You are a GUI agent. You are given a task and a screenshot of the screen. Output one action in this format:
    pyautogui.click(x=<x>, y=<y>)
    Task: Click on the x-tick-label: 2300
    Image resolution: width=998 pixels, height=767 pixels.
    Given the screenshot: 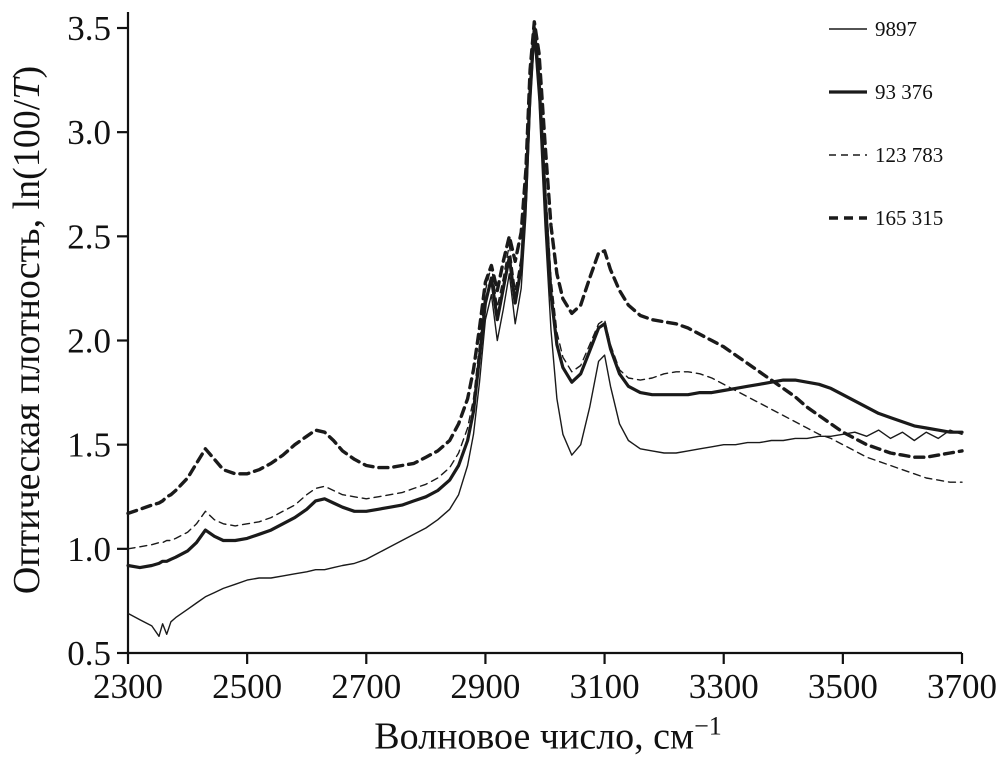 What is the action you would take?
    pyautogui.click(x=128, y=686)
    